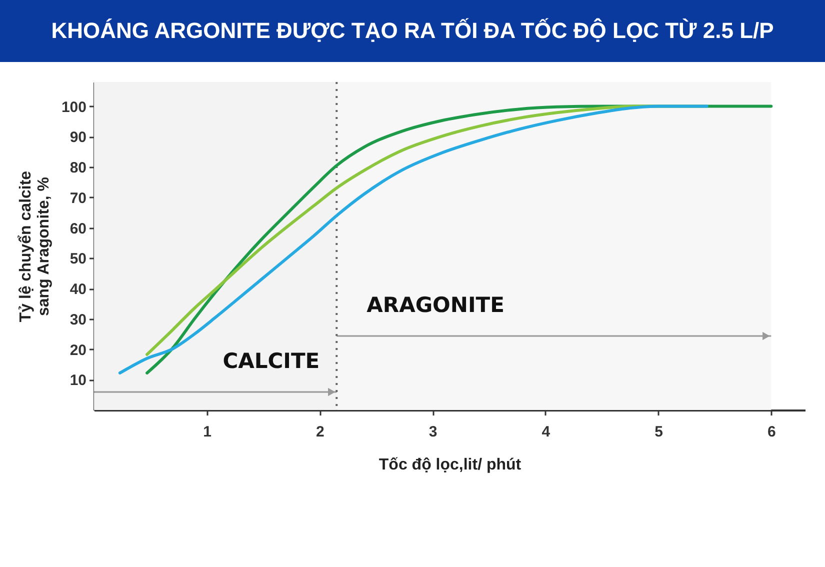  I want to click on x-tick-label: 1, so click(207, 432).